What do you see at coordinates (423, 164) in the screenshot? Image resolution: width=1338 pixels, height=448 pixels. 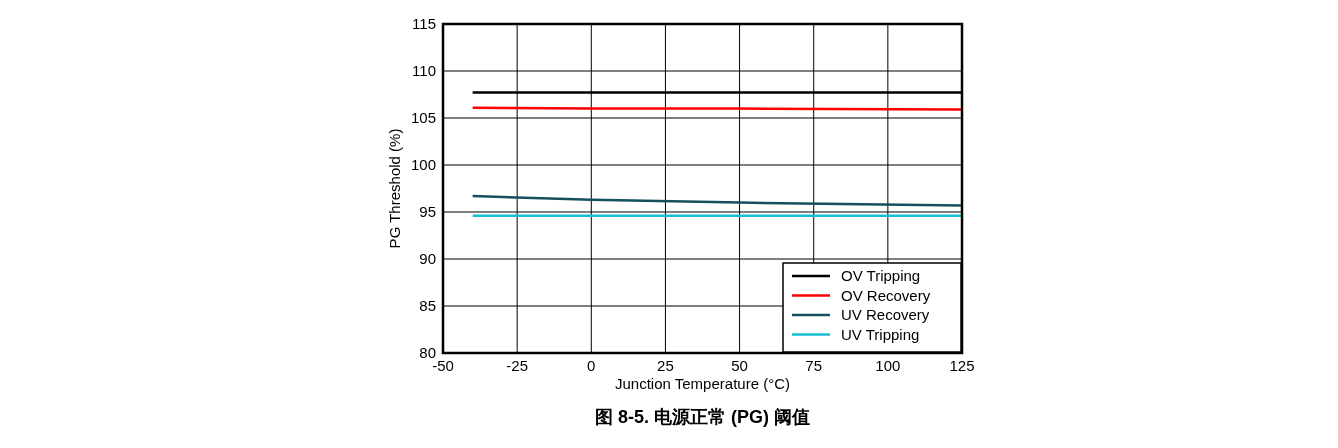 I see `y-tick-label: 100` at bounding box center [423, 164].